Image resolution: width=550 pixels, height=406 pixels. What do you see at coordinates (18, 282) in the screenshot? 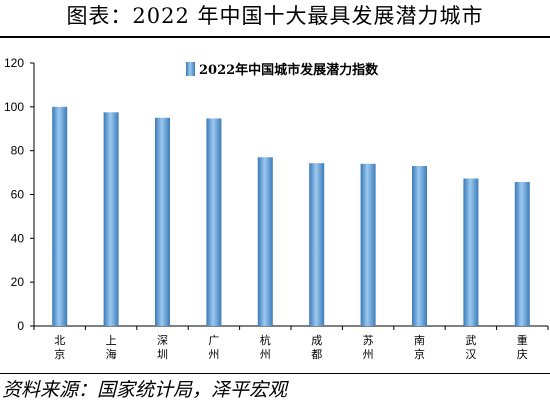
I see `y-tick-label: 20` at bounding box center [18, 282].